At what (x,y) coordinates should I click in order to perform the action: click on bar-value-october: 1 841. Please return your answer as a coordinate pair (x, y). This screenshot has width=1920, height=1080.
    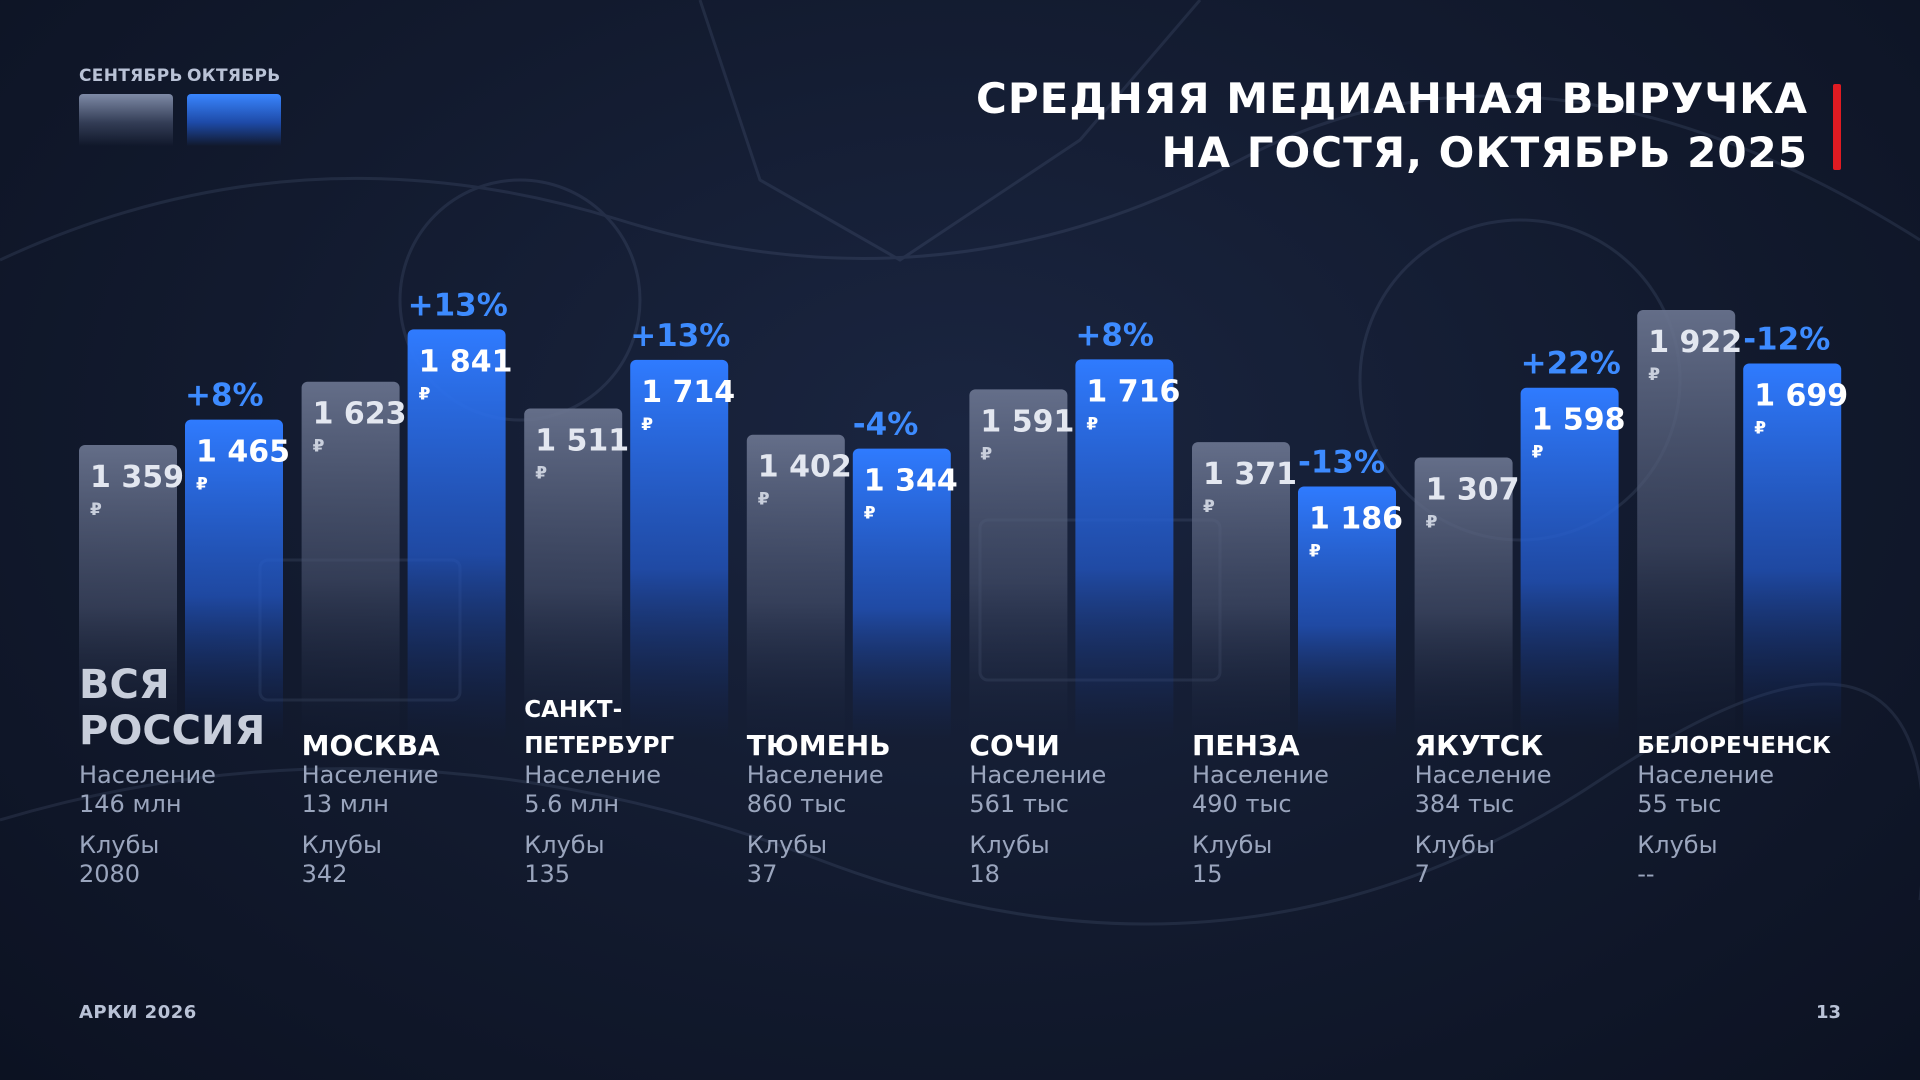
    Looking at the image, I should click on (466, 361).